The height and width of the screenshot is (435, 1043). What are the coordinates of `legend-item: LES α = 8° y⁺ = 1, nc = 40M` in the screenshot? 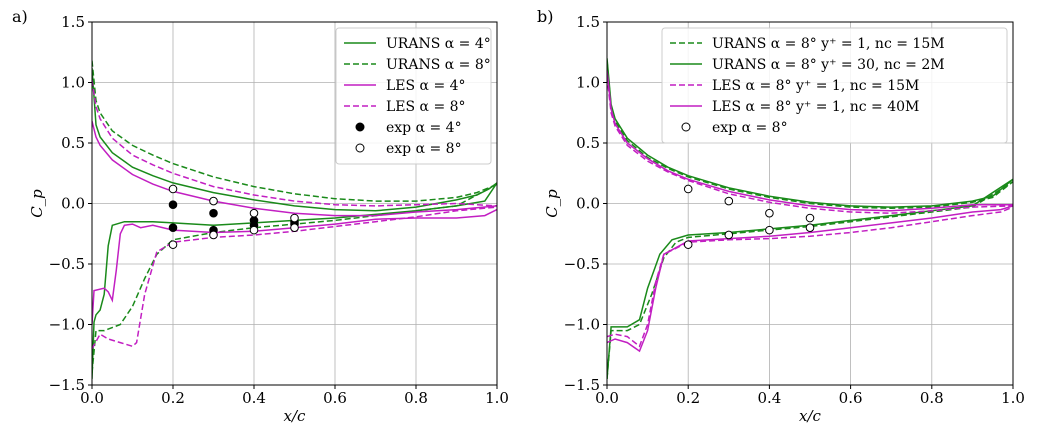 It's located at (794, 107).